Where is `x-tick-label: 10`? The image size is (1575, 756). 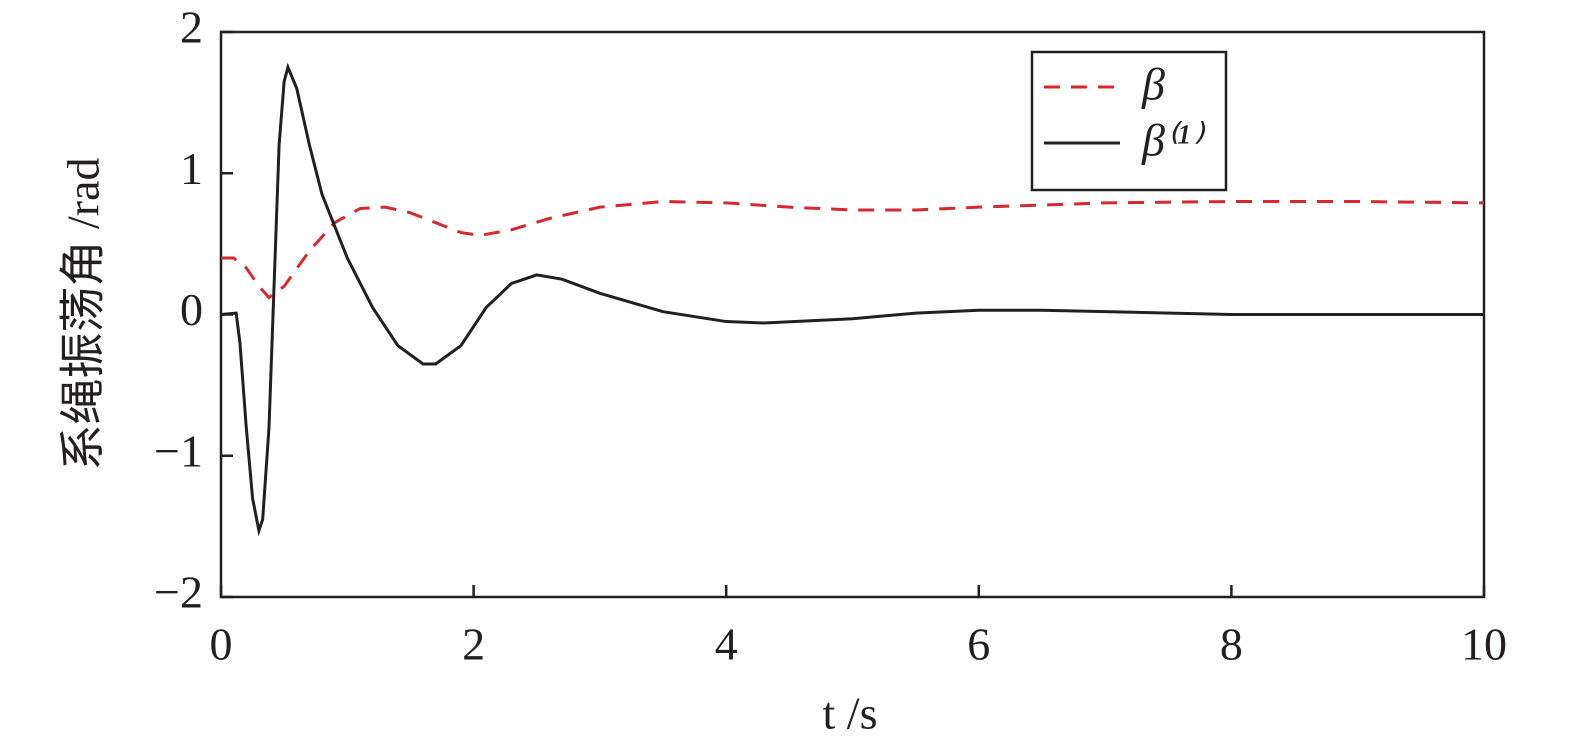 x-tick-label: 10 is located at coordinates (1484, 644).